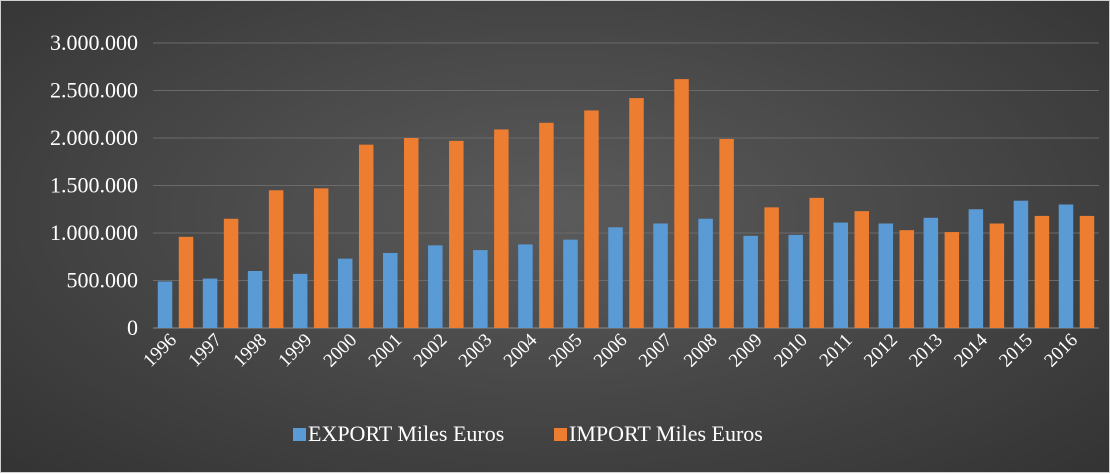  Describe the element at coordinates (746, 351) in the screenshot. I see `x-tick-label: 2009` at that location.